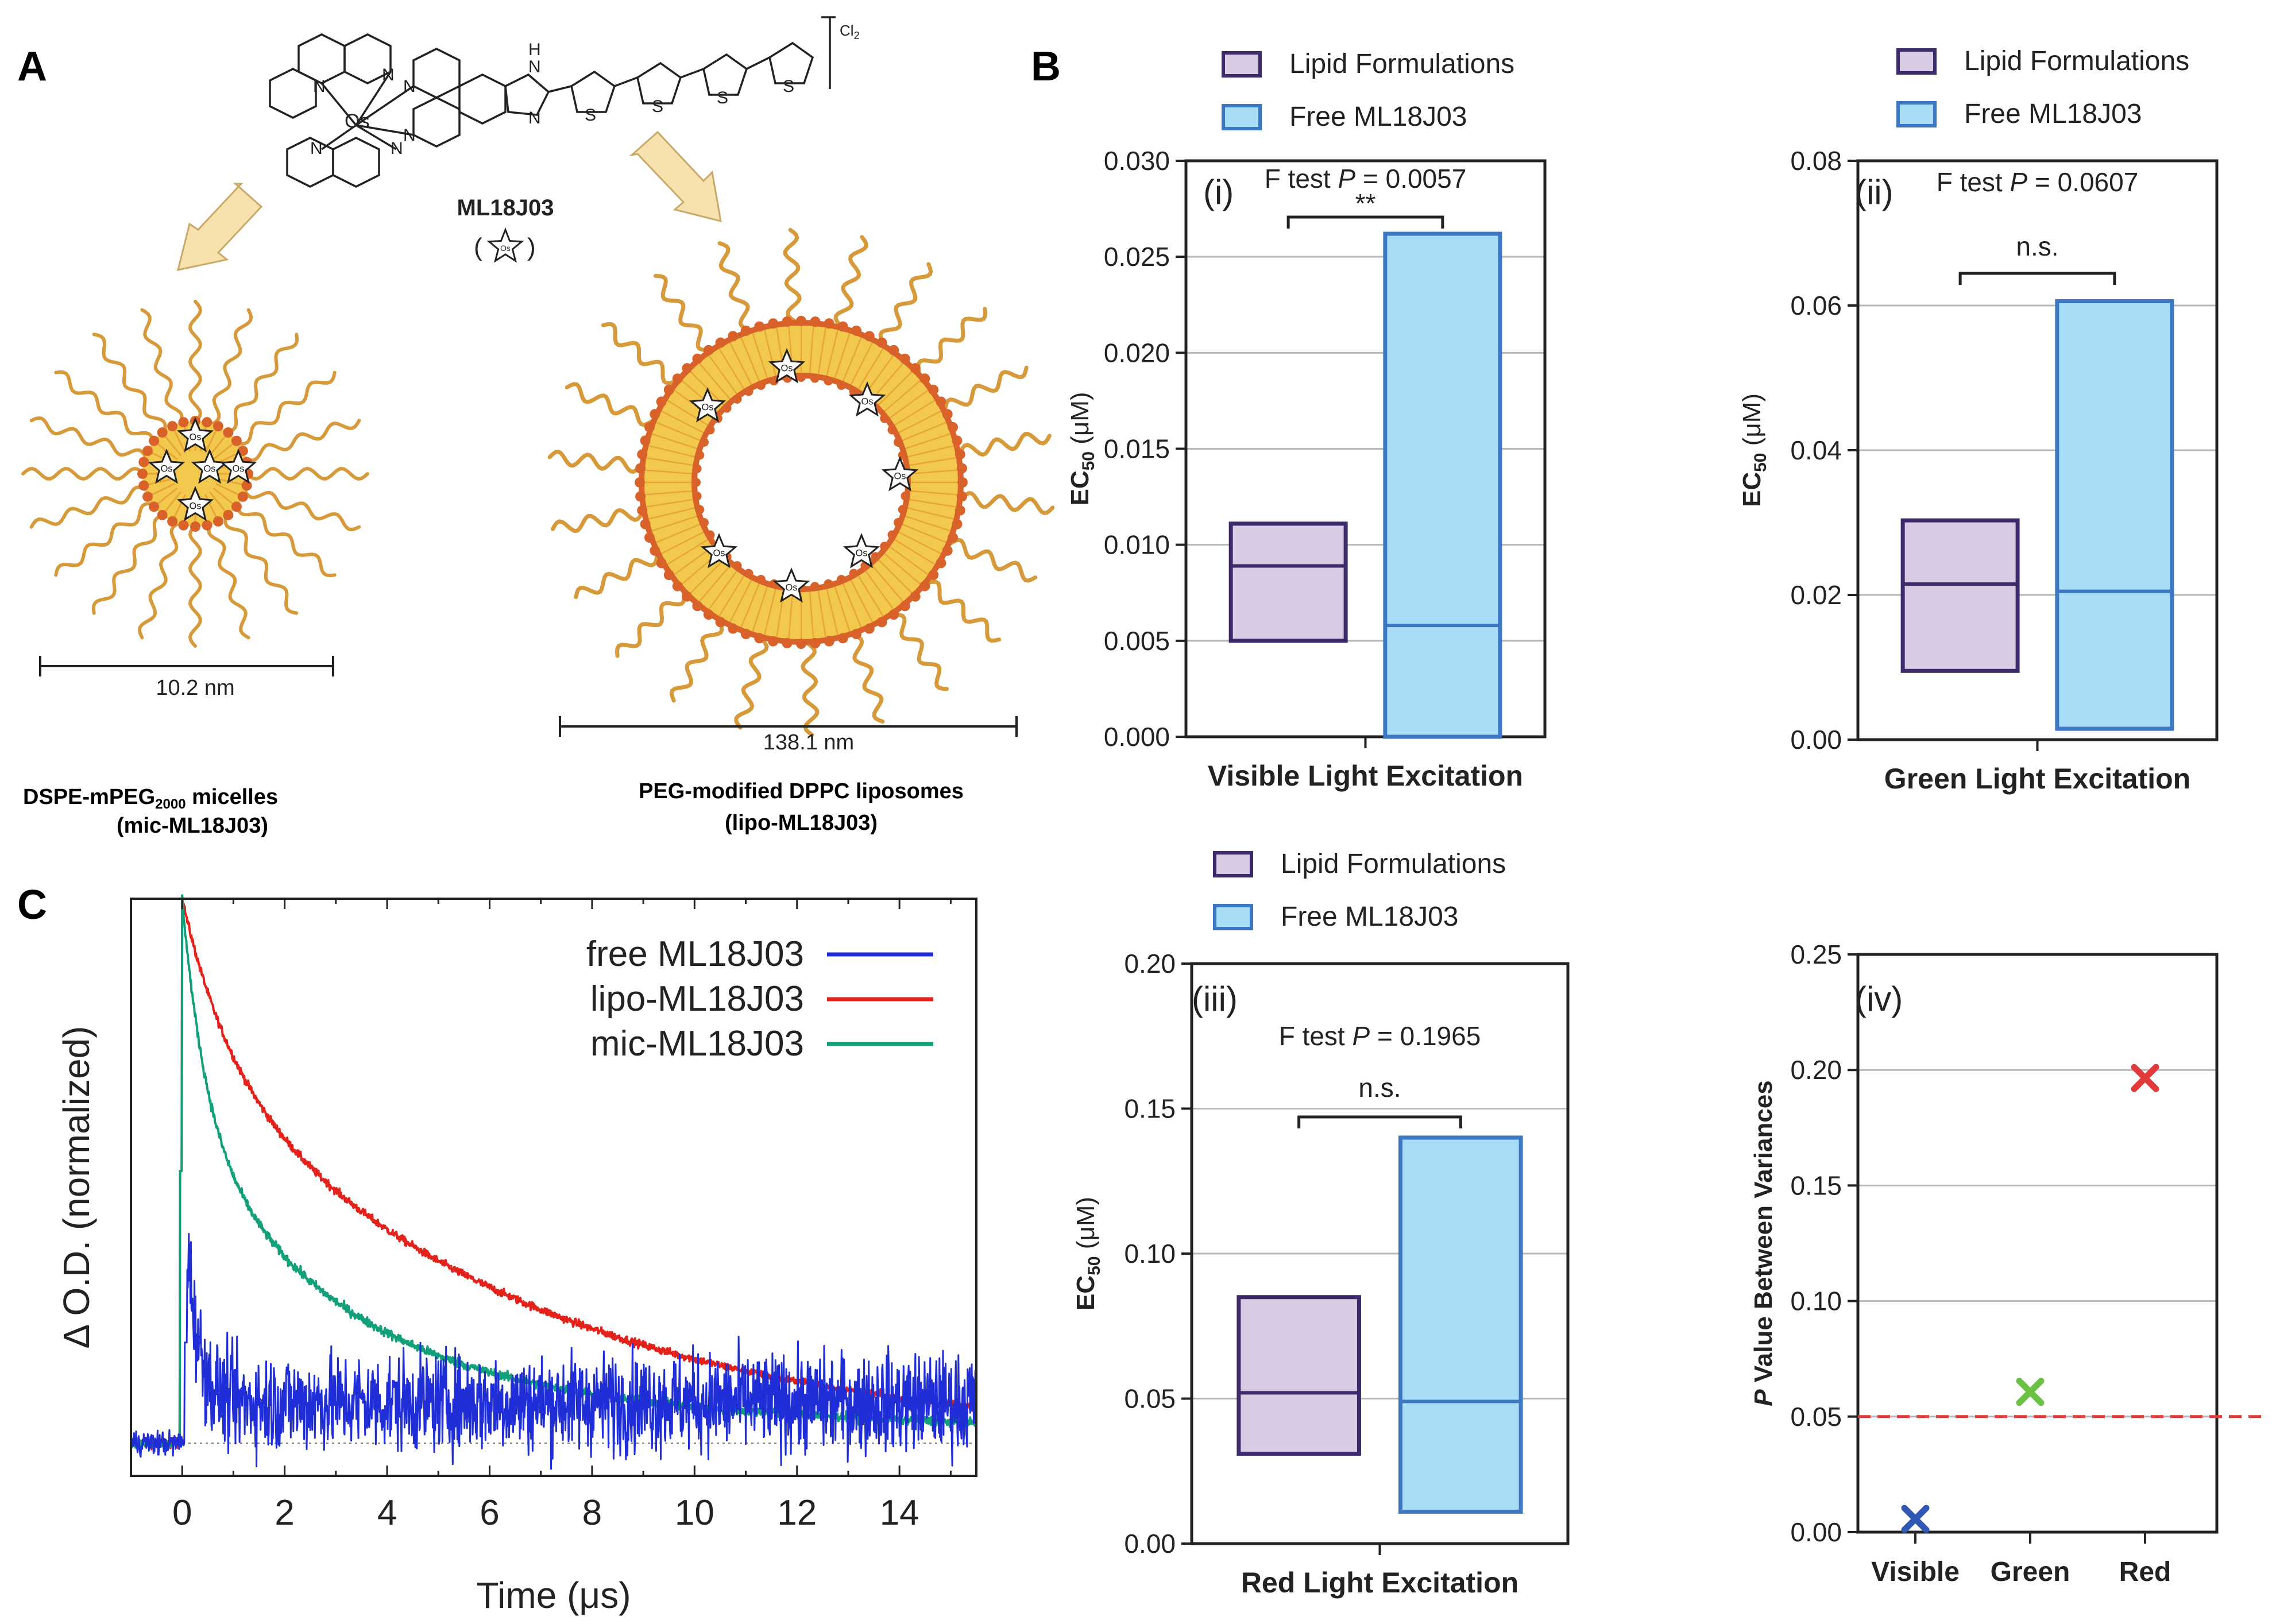  Describe the element at coordinates (1763, 1243) in the screenshot. I see `y-axis-label: P Value Between Variances` at that location.